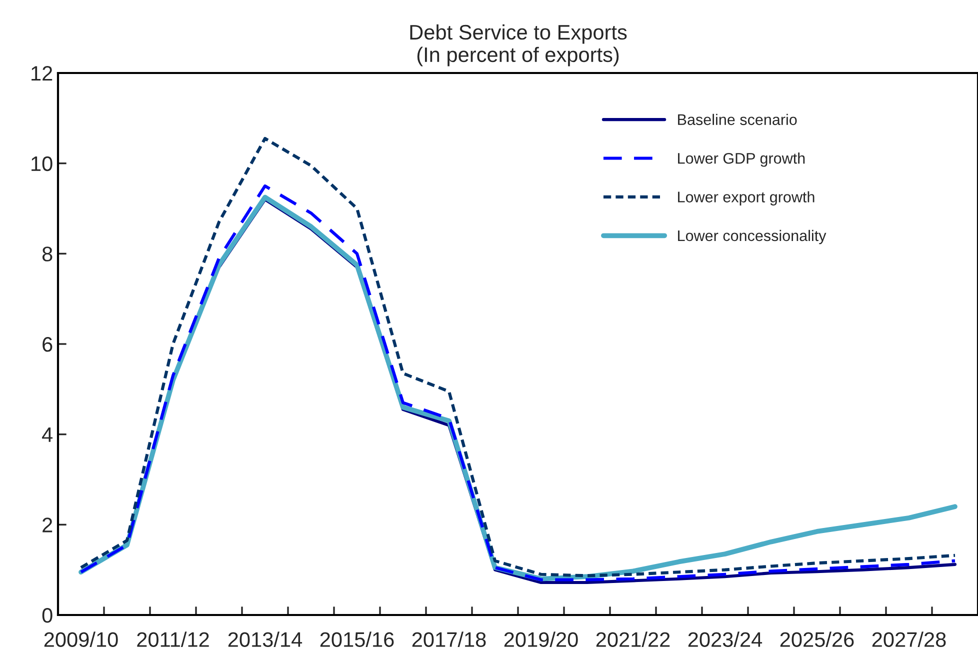 The width and height of the screenshot is (978, 660). I want to click on x-tick-label: 2009/10, so click(81, 639).